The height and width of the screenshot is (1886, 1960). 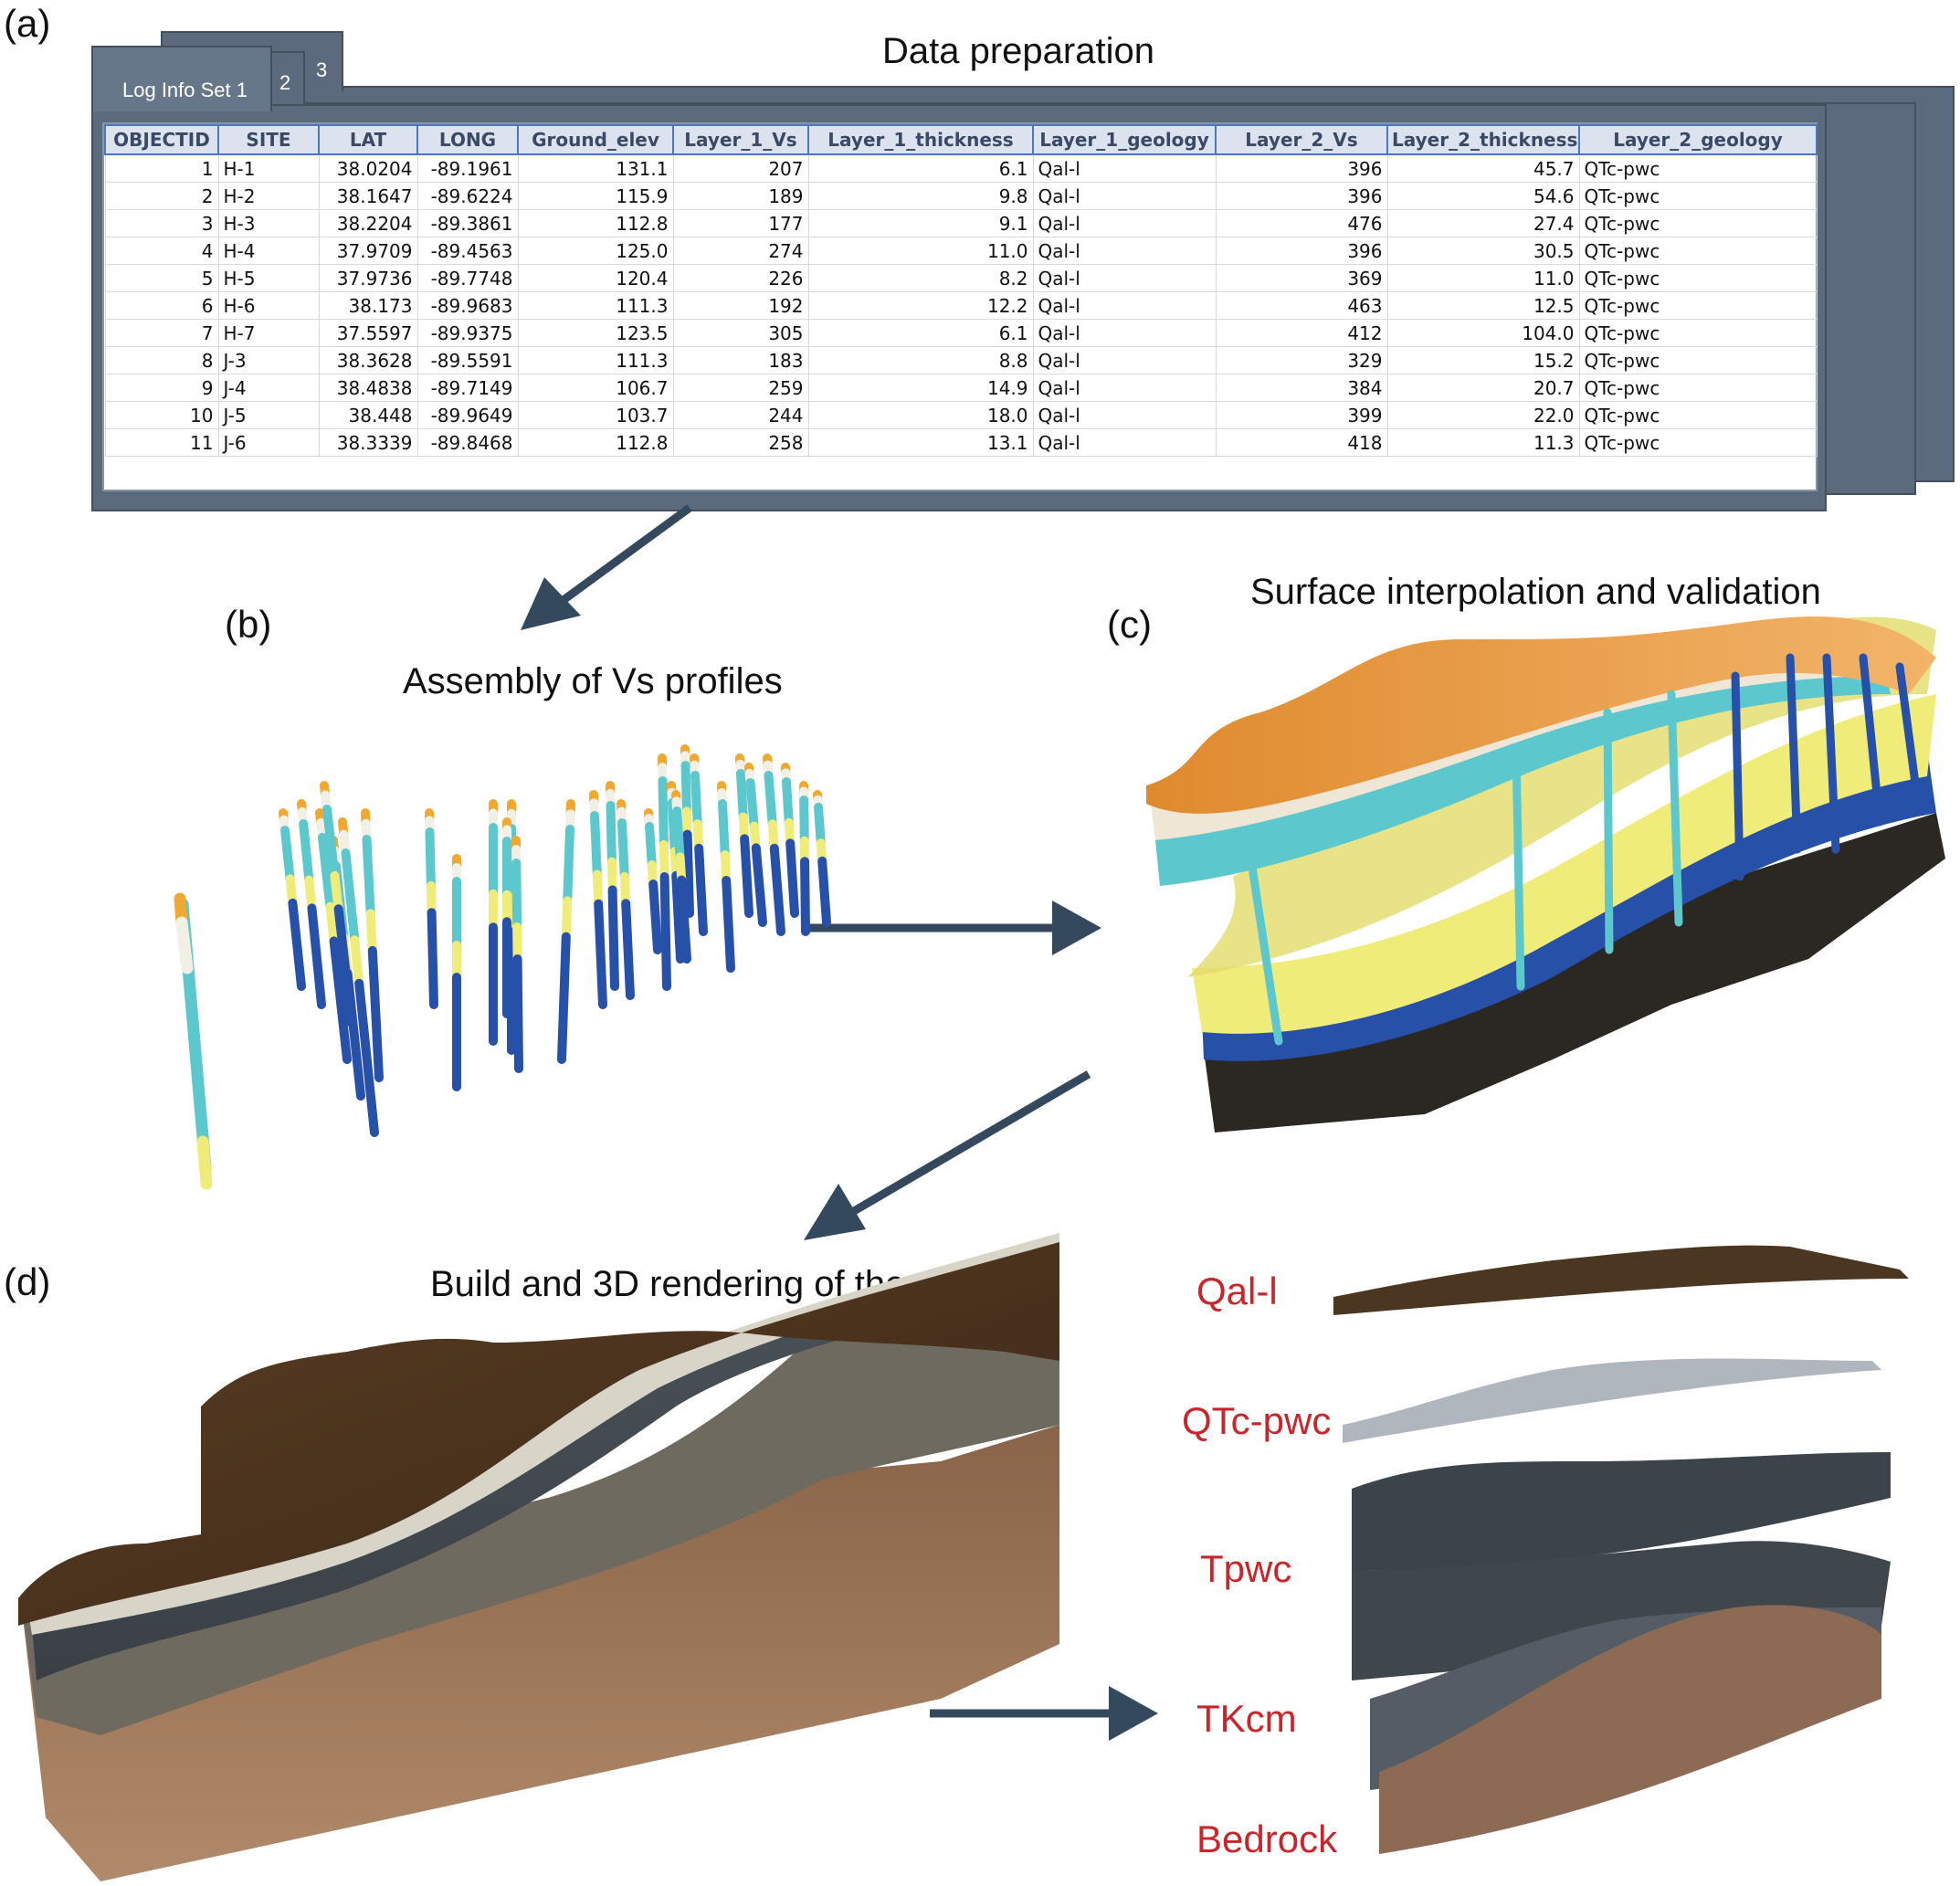 I want to click on column-header: Layer_1_geology, so click(x=1124, y=139).